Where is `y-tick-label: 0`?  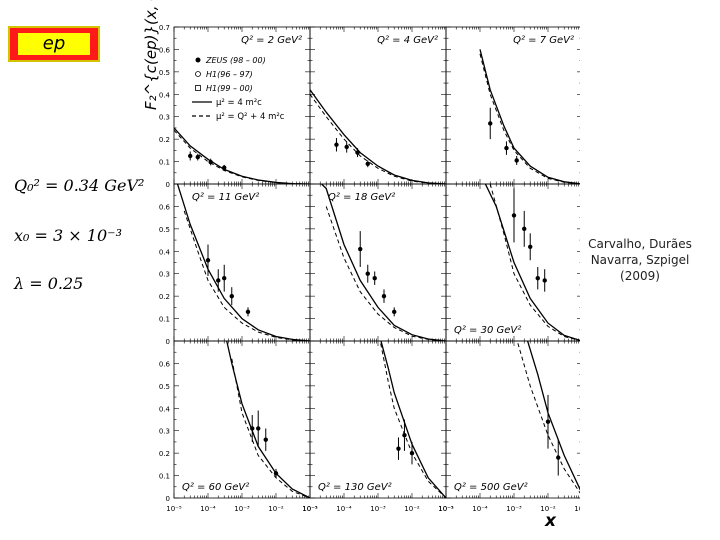
y-tick-label: 0 is located at coordinates (168, 342).